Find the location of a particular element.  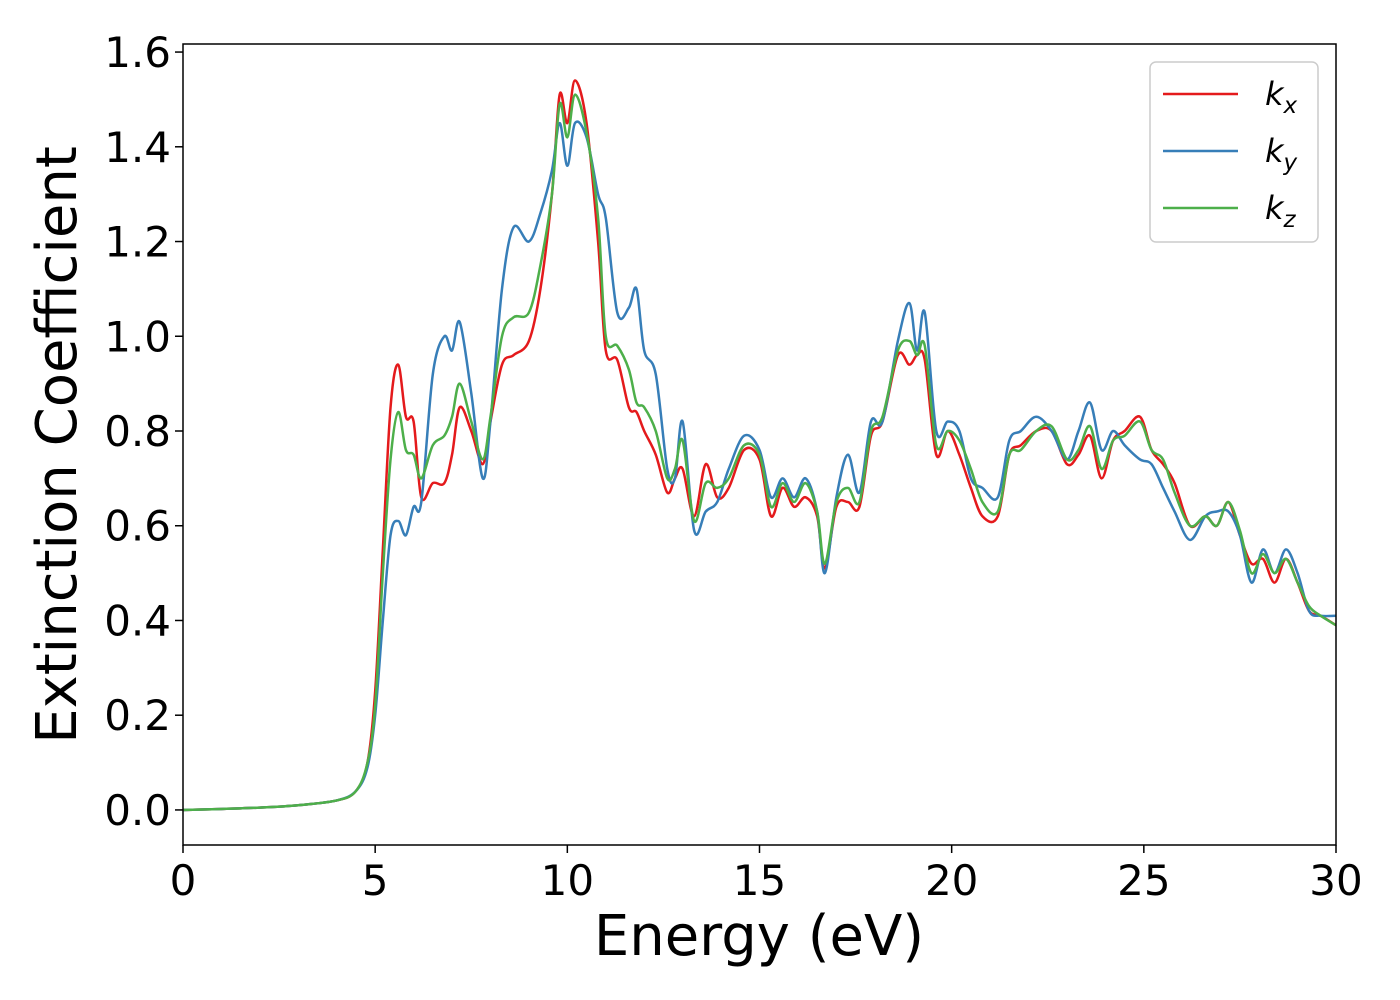

x-tick-label: 25 is located at coordinates (1143, 880).